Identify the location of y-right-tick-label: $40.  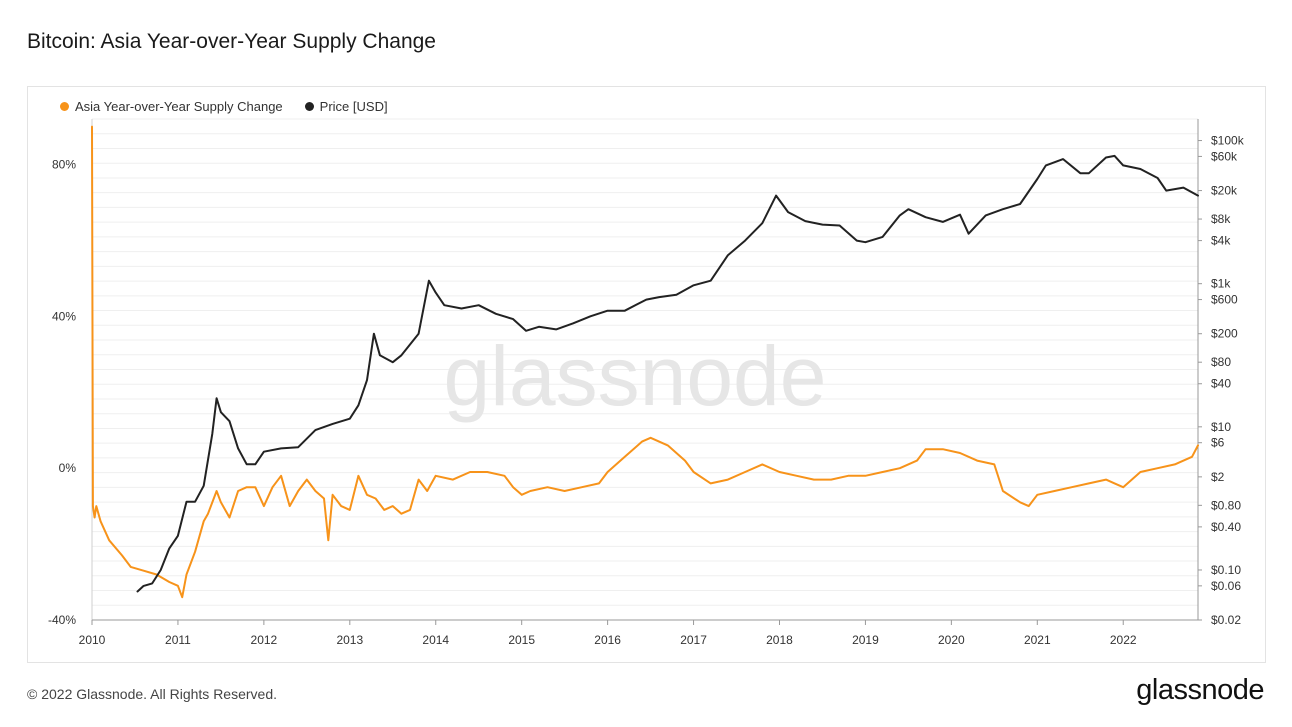
(1221, 384).